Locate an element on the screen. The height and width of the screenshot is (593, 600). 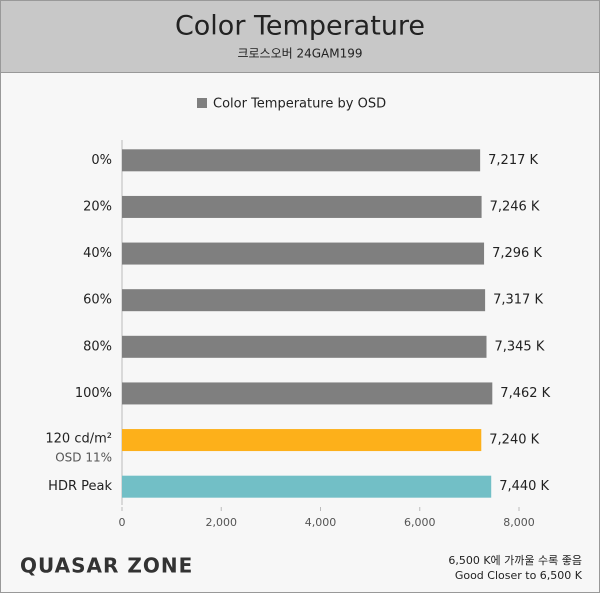
y-tick-label: HDR Peak is located at coordinates (80, 486).